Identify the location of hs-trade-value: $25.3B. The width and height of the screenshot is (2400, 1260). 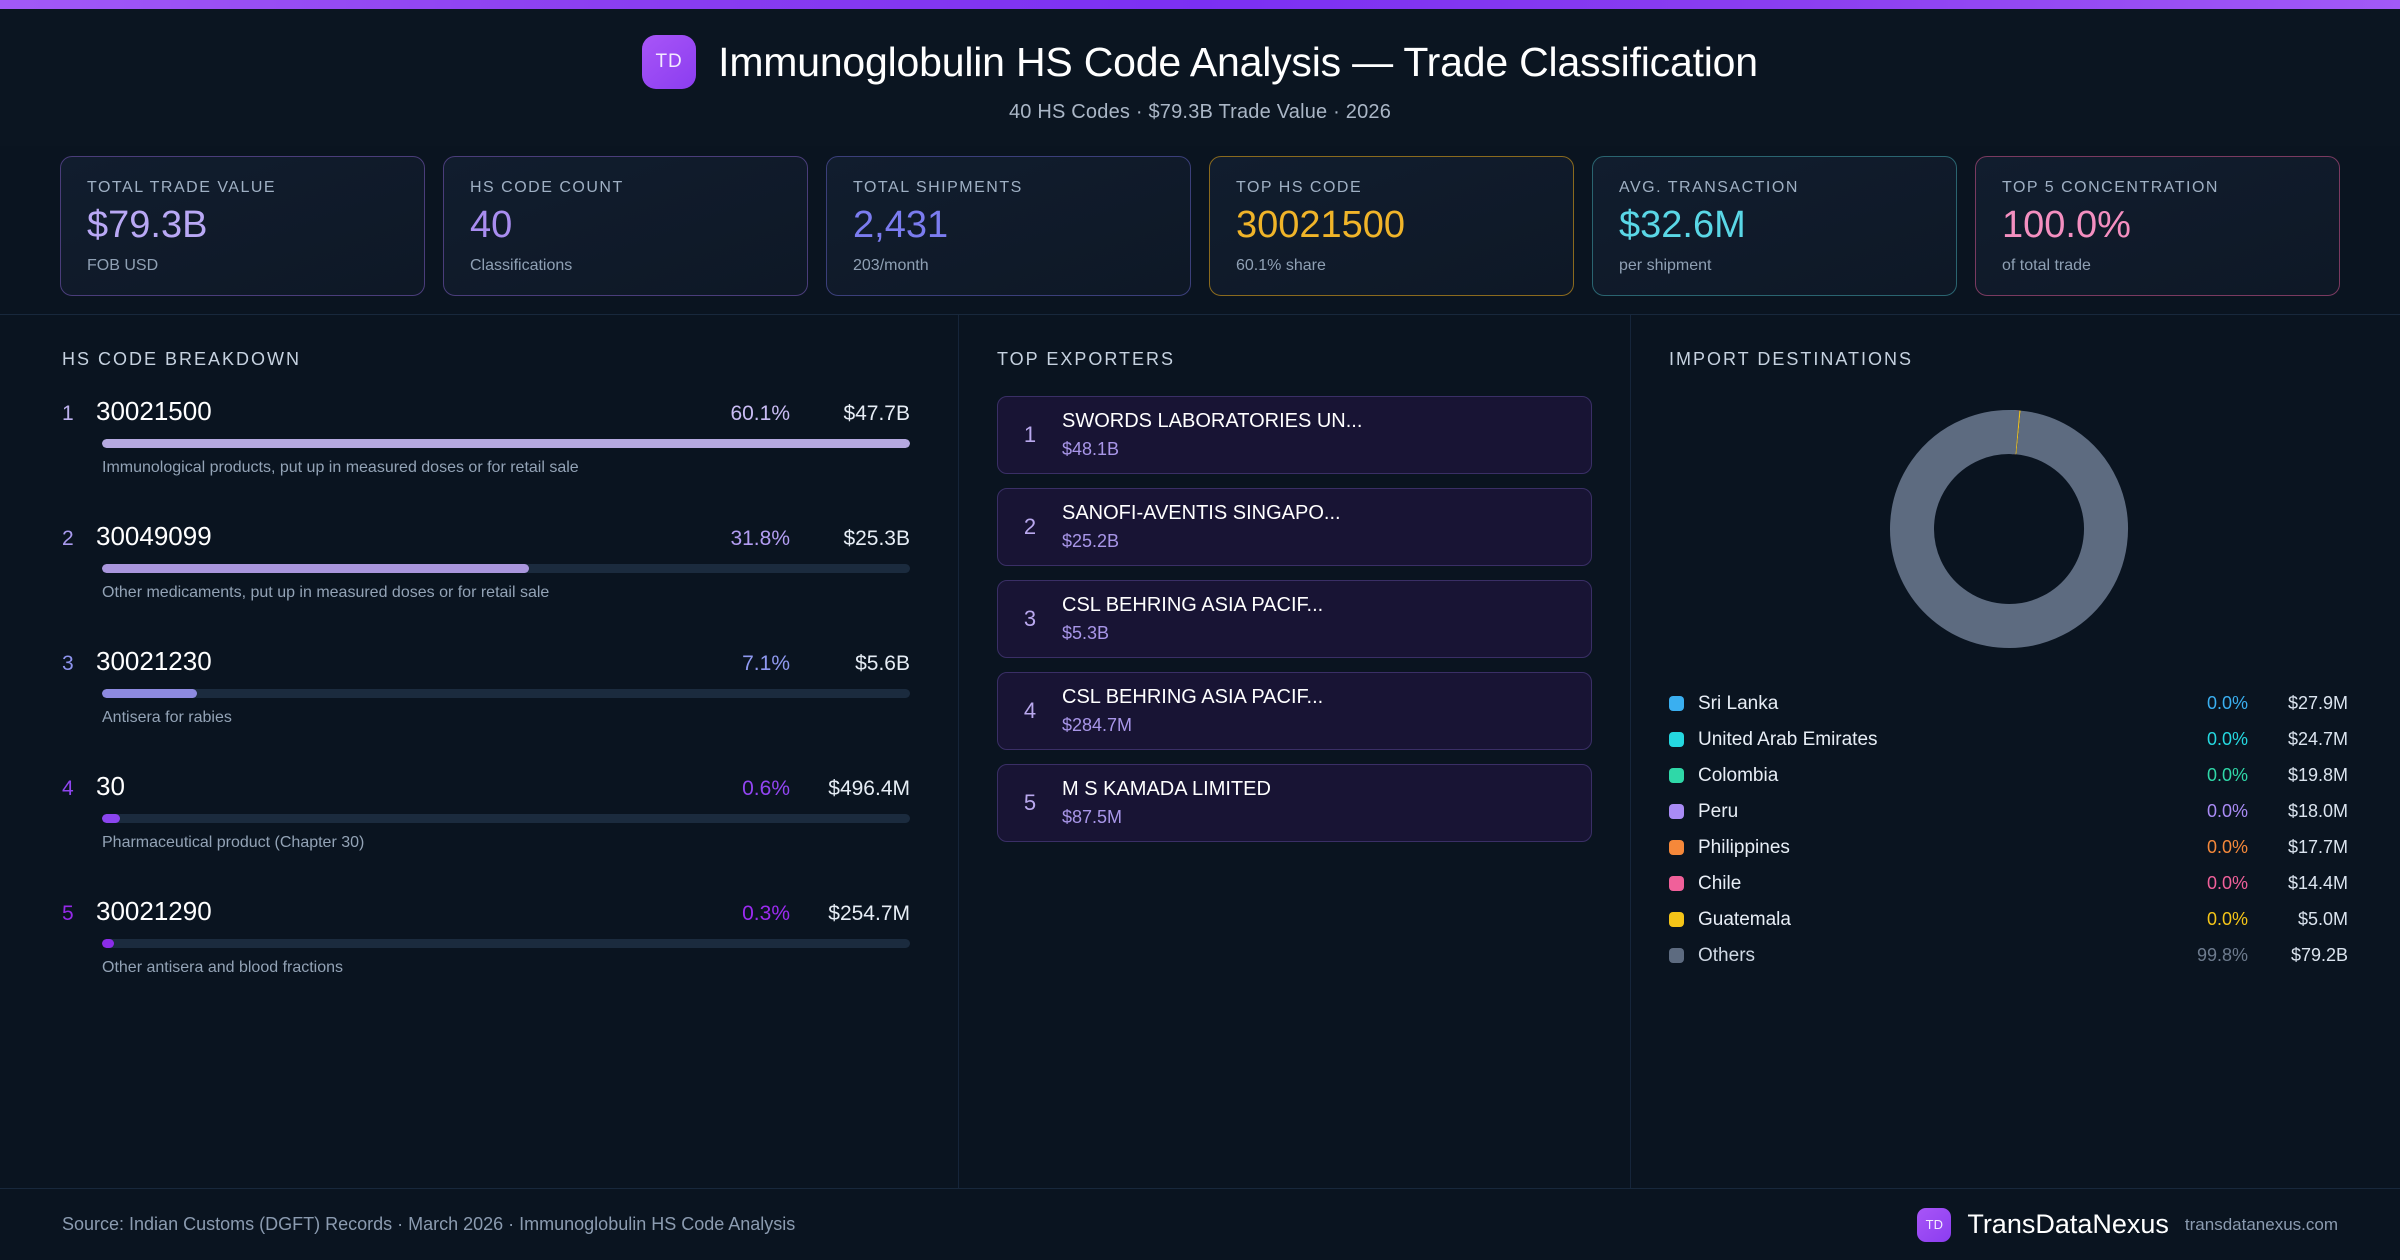
(876, 538).